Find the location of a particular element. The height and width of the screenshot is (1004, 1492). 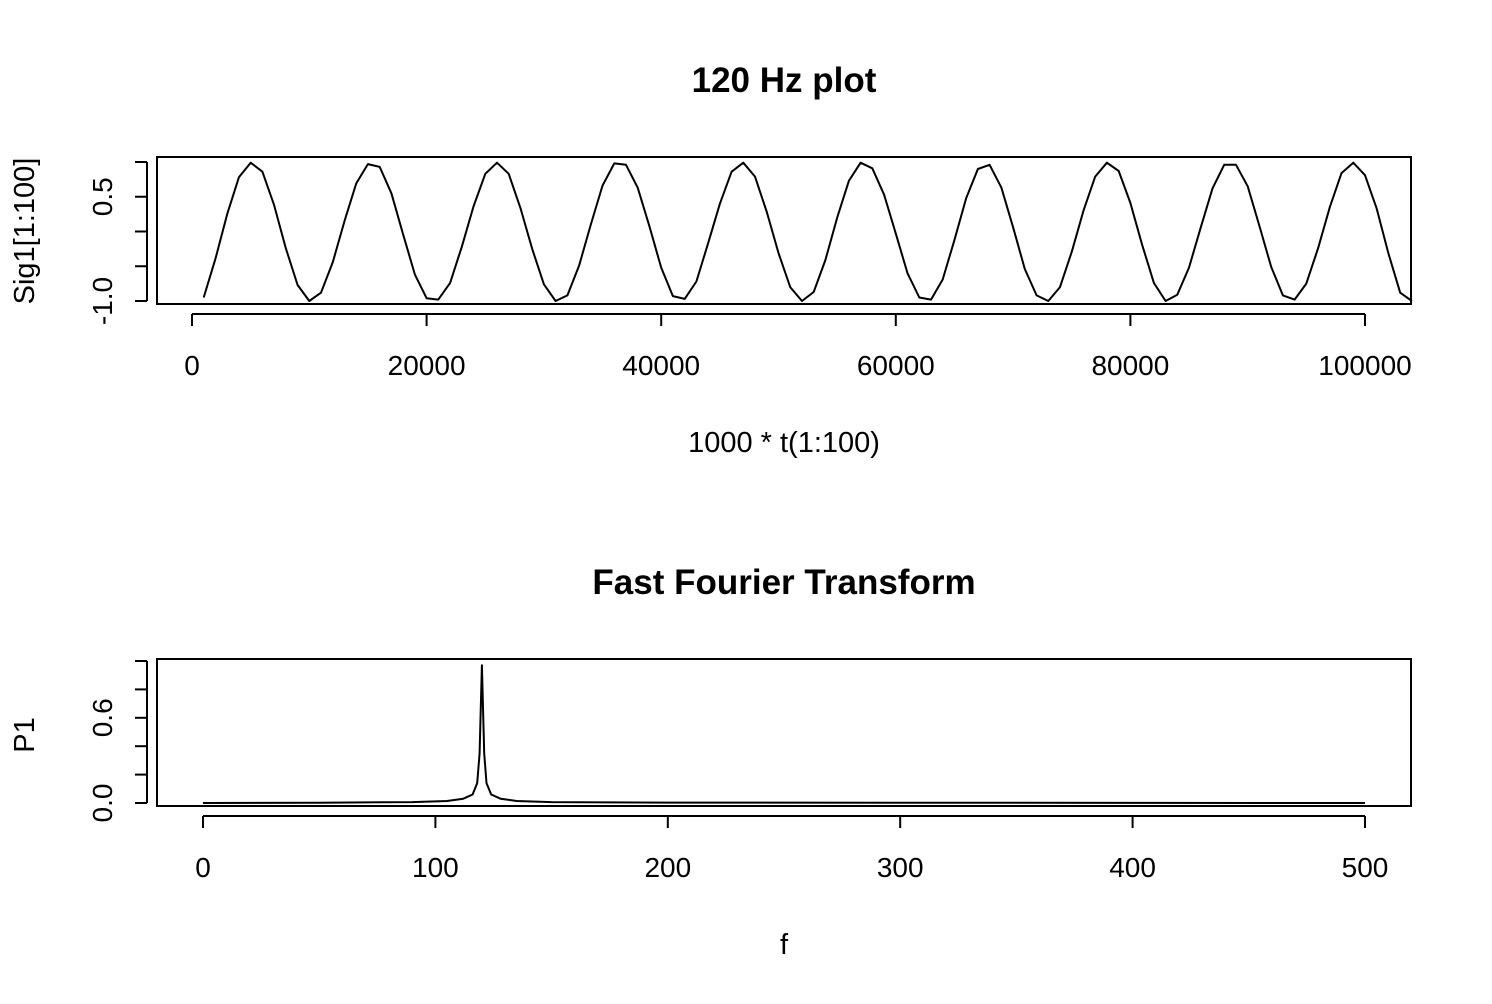

x-axis-label: f is located at coordinates (784, 945).